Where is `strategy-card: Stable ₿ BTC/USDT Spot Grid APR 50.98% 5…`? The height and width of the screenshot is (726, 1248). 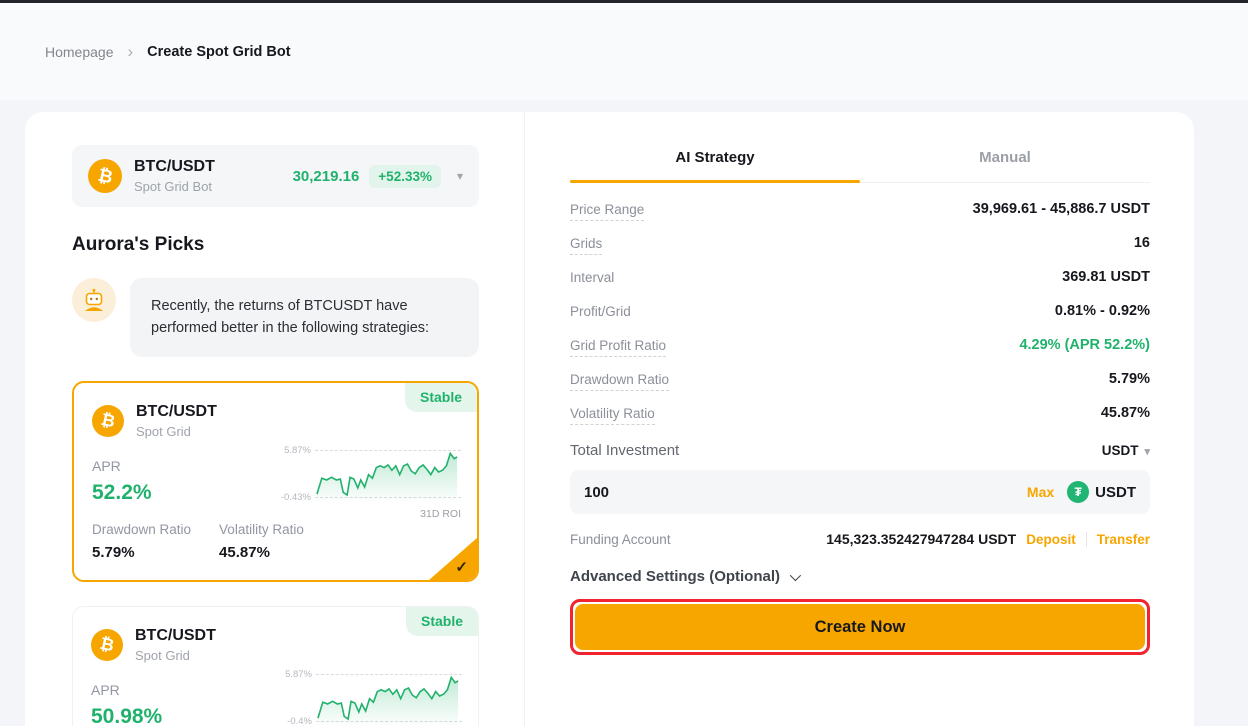
strategy-card: Stable ₿ BTC/USDT Spot Grid APR 50.98% 5… is located at coordinates (275, 665).